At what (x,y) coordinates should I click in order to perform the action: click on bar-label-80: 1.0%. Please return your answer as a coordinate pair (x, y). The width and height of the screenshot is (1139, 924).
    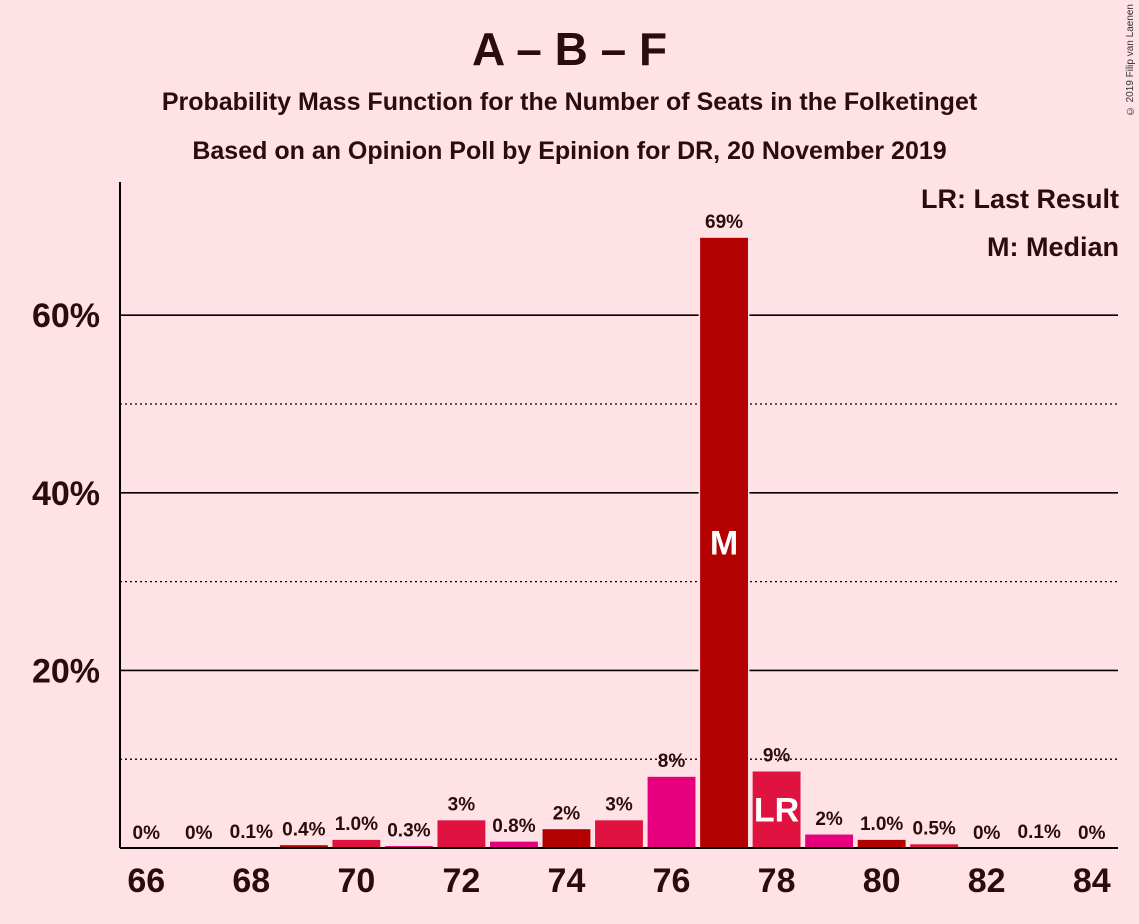
    Looking at the image, I should click on (881, 824).